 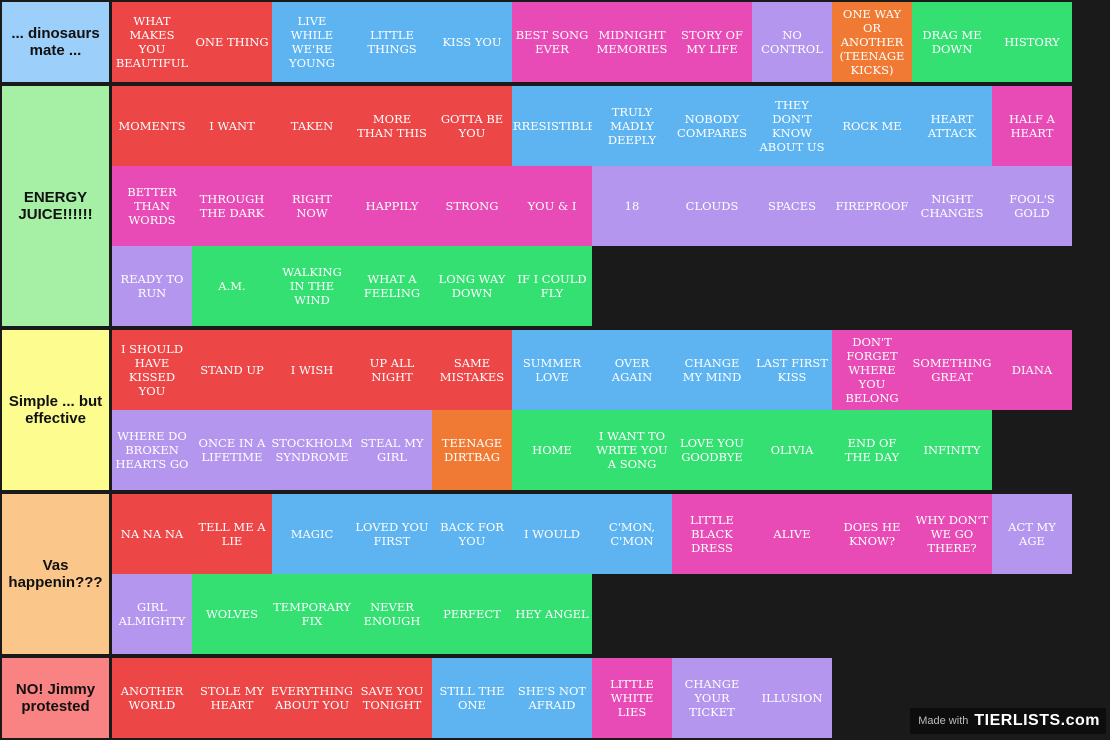 What do you see at coordinates (792, 206) in the screenshot?
I see `song-tile: Spaces` at bounding box center [792, 206].